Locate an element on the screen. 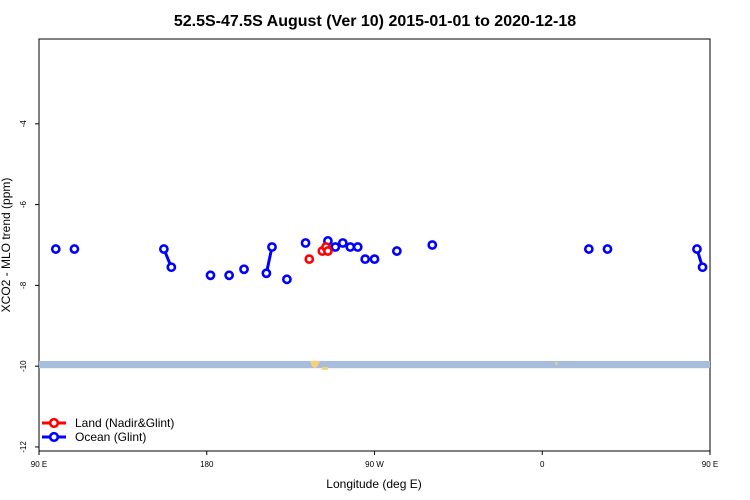  y-axis-label: XCO2 - MLO trend (ppm) is located at coordinates (6, 245).